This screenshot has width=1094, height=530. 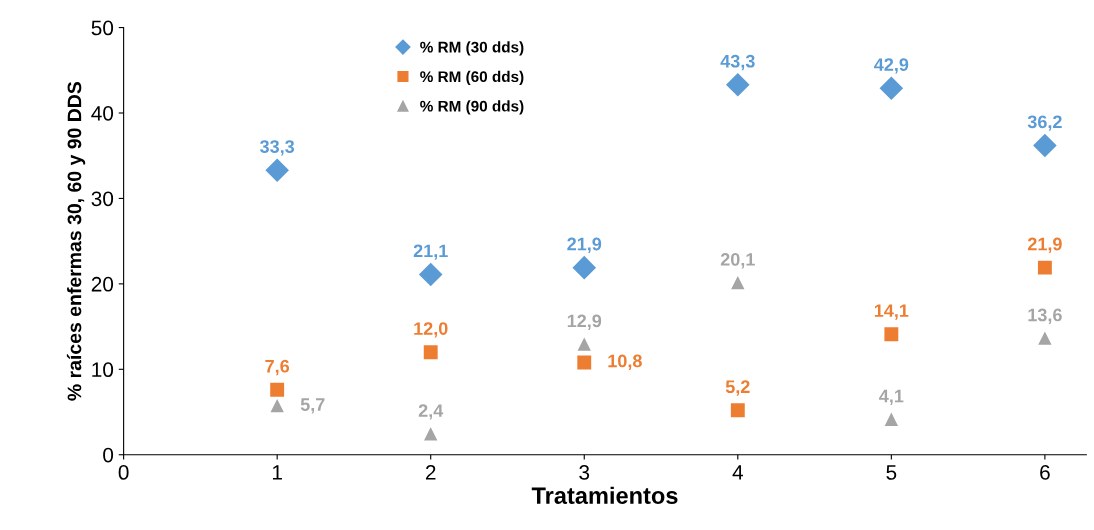 I want to click on x-tick-label: 3, so click(x=584, y=472).